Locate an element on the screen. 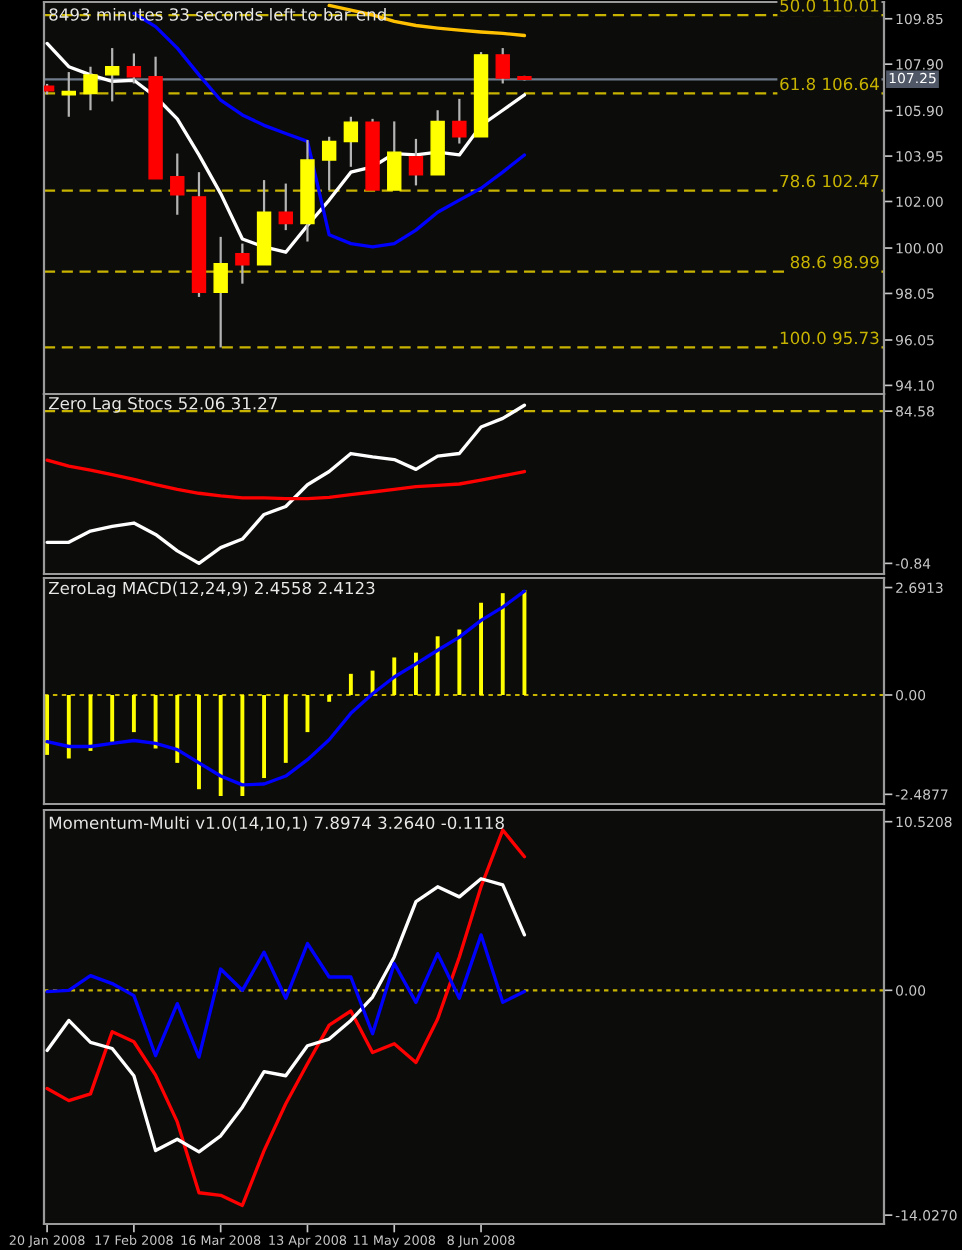 This screenshot has width=962, height=1250. ref-line-label: 61.8 106.64 is located at coordinates (829, 84).